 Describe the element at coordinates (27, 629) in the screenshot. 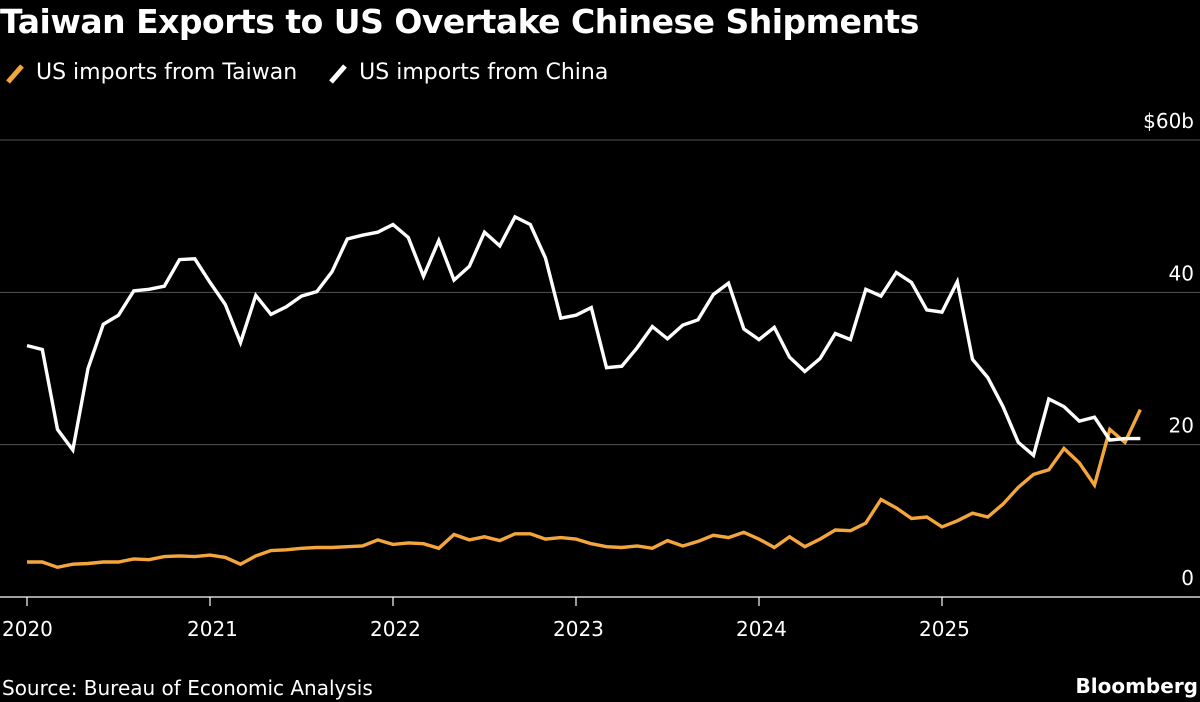

I see `x-tick-label: 2020` at that location.